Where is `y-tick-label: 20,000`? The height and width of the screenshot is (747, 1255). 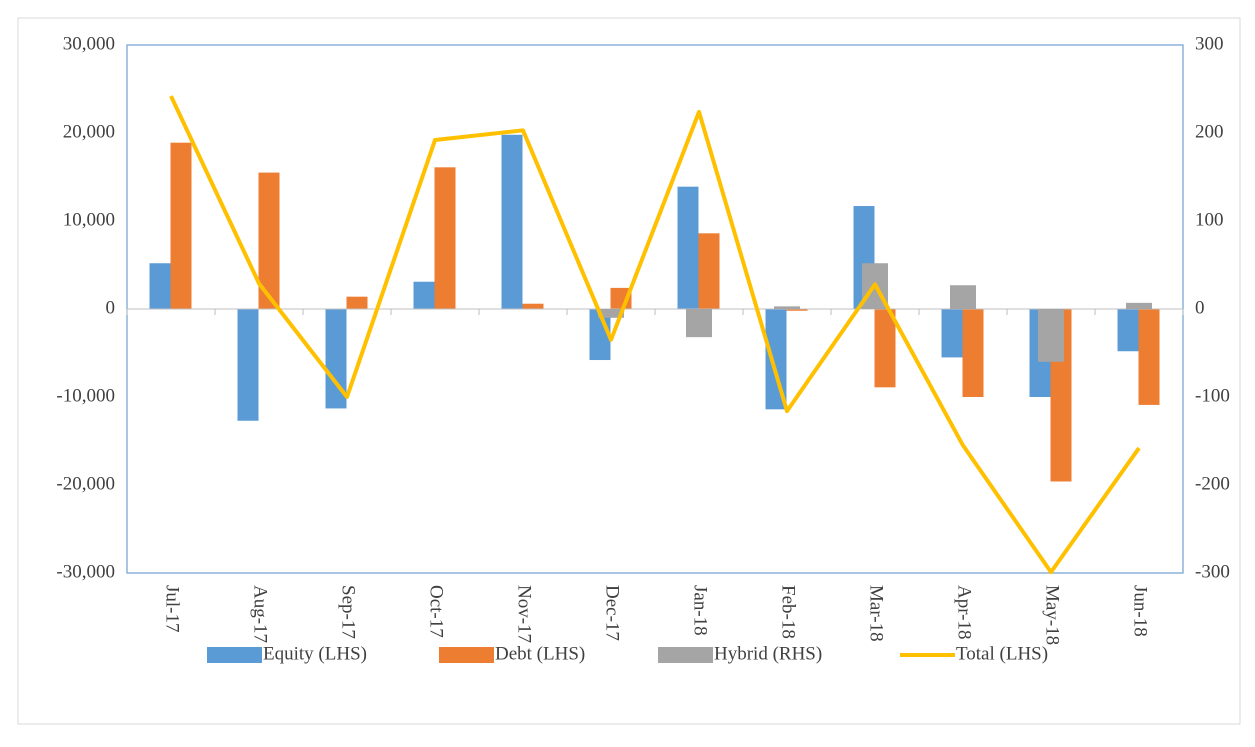 y-tick-label: 20,000 is located at coordinates (89, 131).